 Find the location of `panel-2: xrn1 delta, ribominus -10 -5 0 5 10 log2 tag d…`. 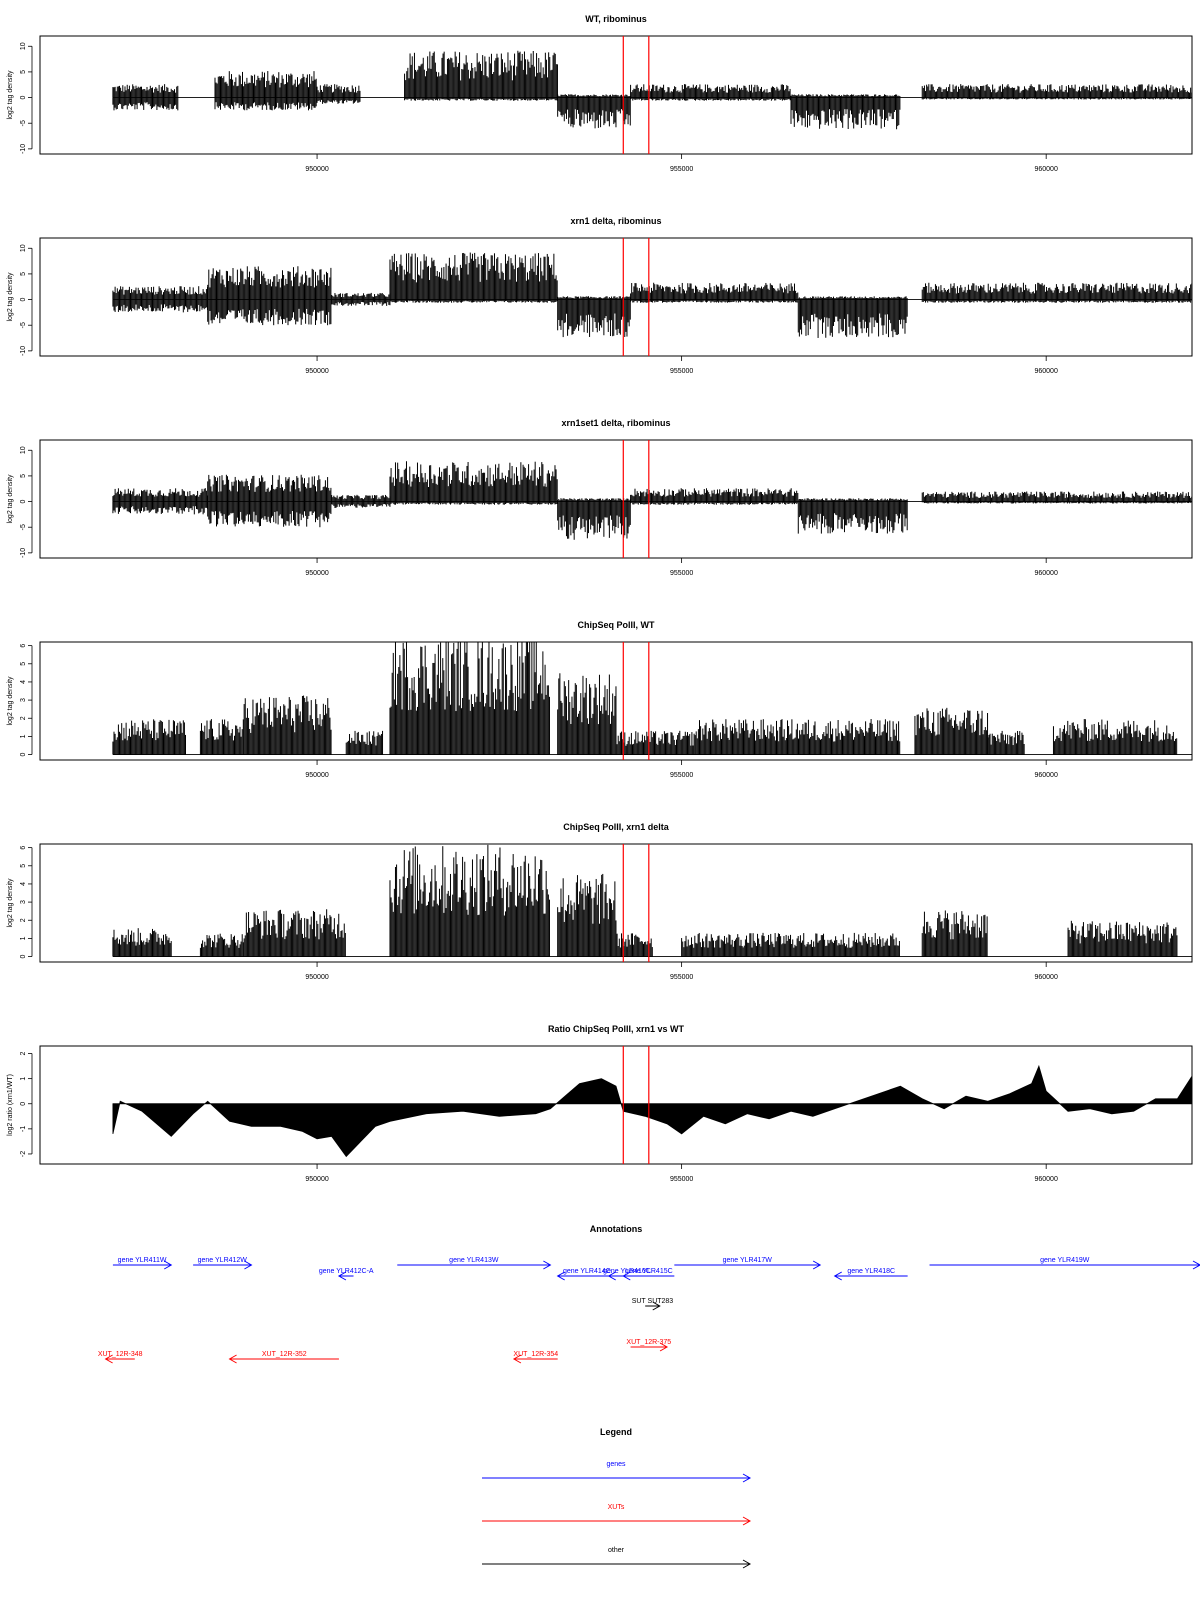

panel-2: xrn1 delta, ribominus -10 -5 0 5 10 log2 tag d… is located at coordinates (600, 295).